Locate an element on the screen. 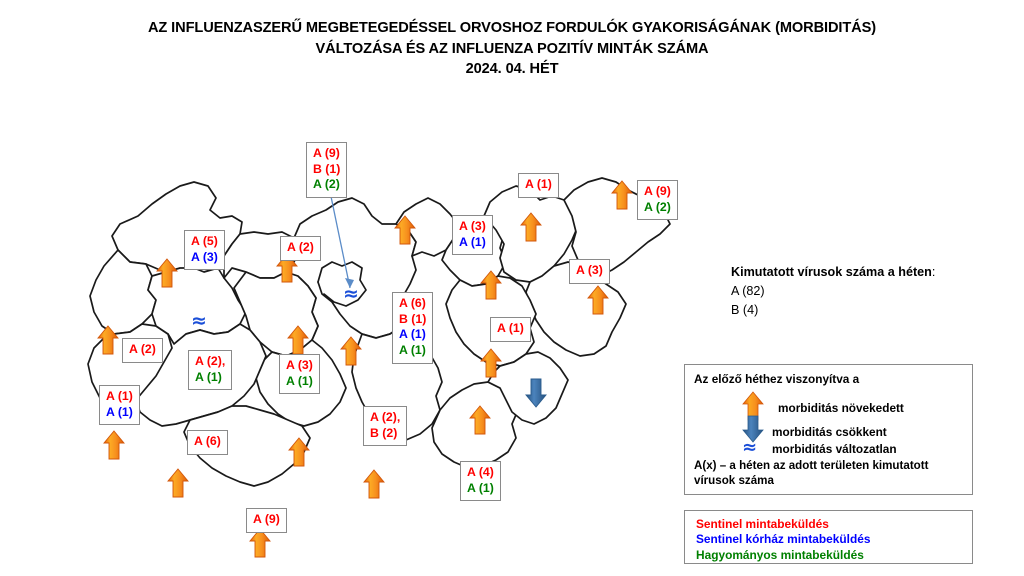 The height and width of the screenshot is (576, 1024). value-box-komarom-esztergom: A (2) is located at coordinates (300, 248).